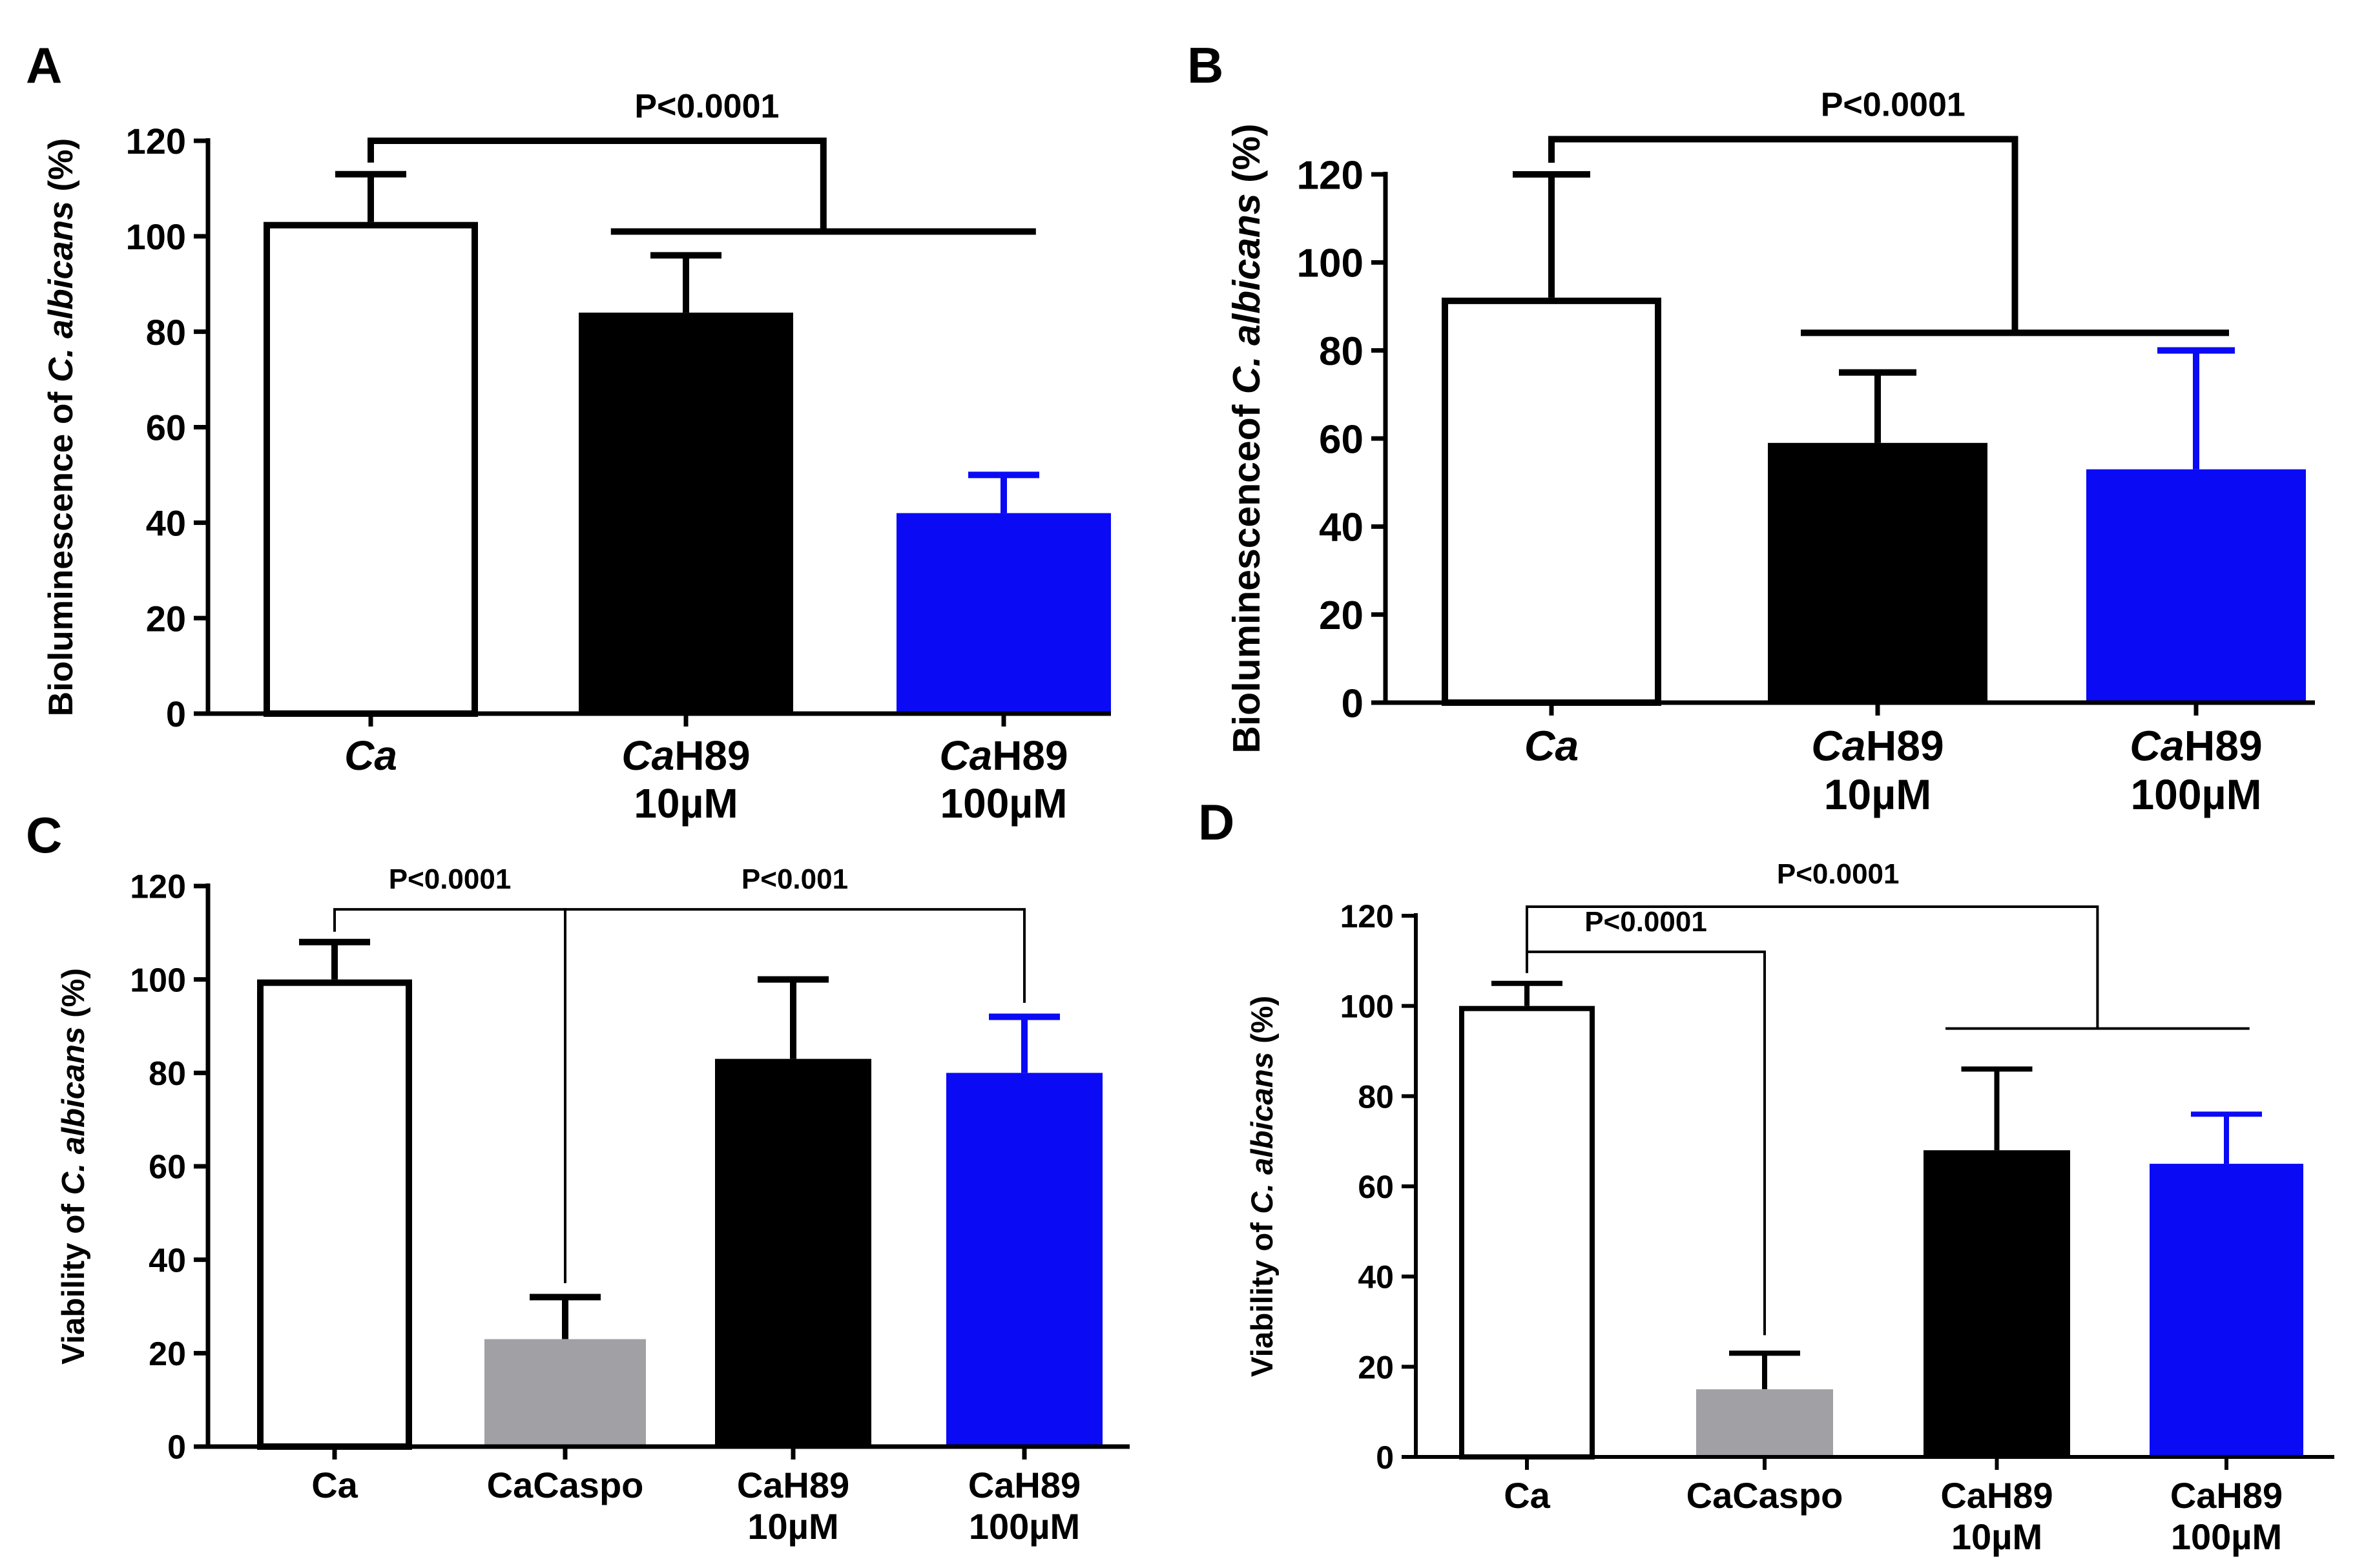  I want to click on panel-letter: C, so click(44, 835).